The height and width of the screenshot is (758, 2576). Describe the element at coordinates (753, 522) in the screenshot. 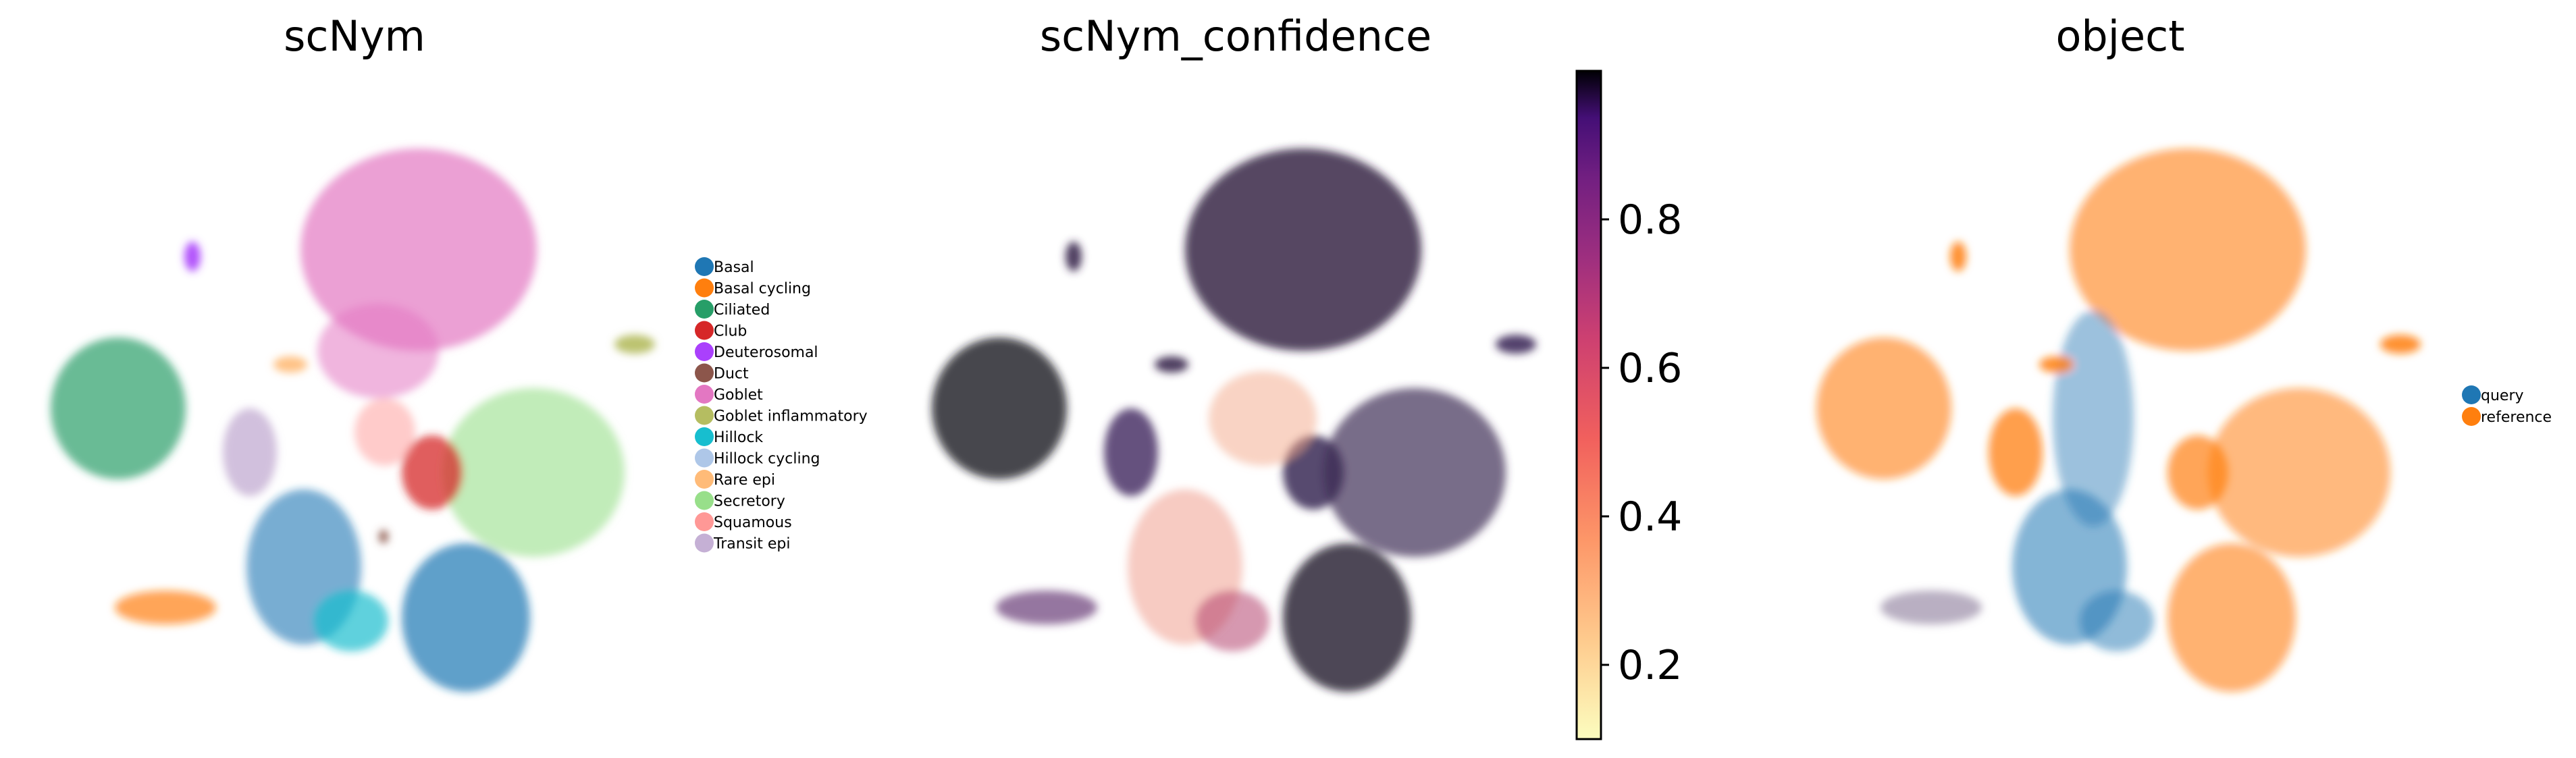

I see `legend-label: Squamous` at that location.